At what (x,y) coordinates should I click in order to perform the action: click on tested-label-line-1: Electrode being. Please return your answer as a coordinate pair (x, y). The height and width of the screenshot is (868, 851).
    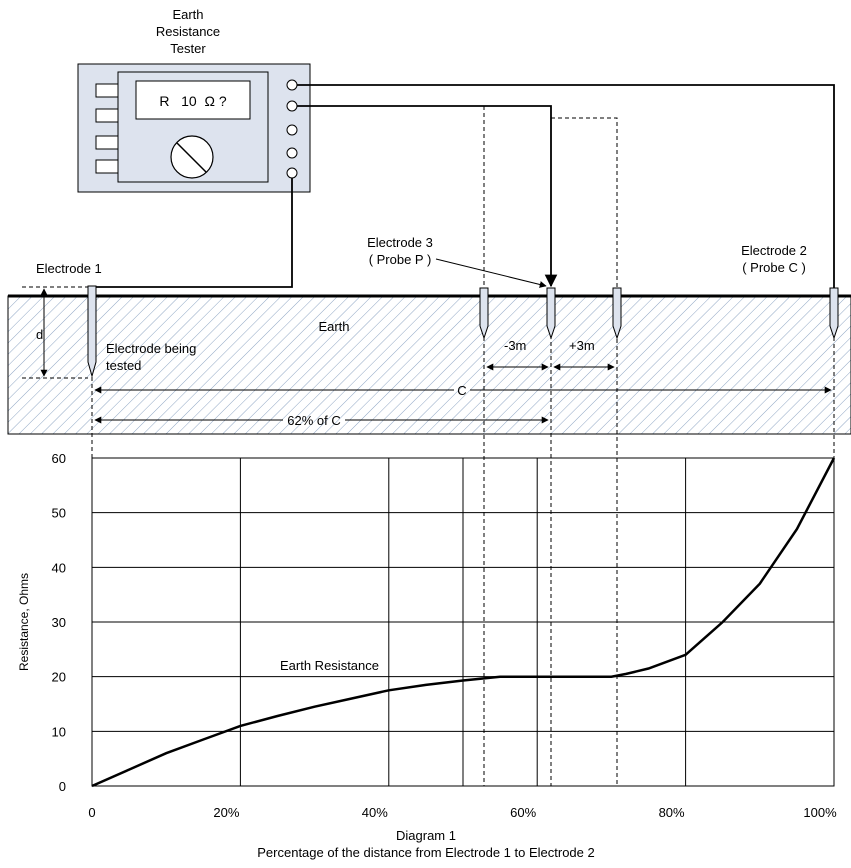
    Looking at the image, I should click on (151, 348).